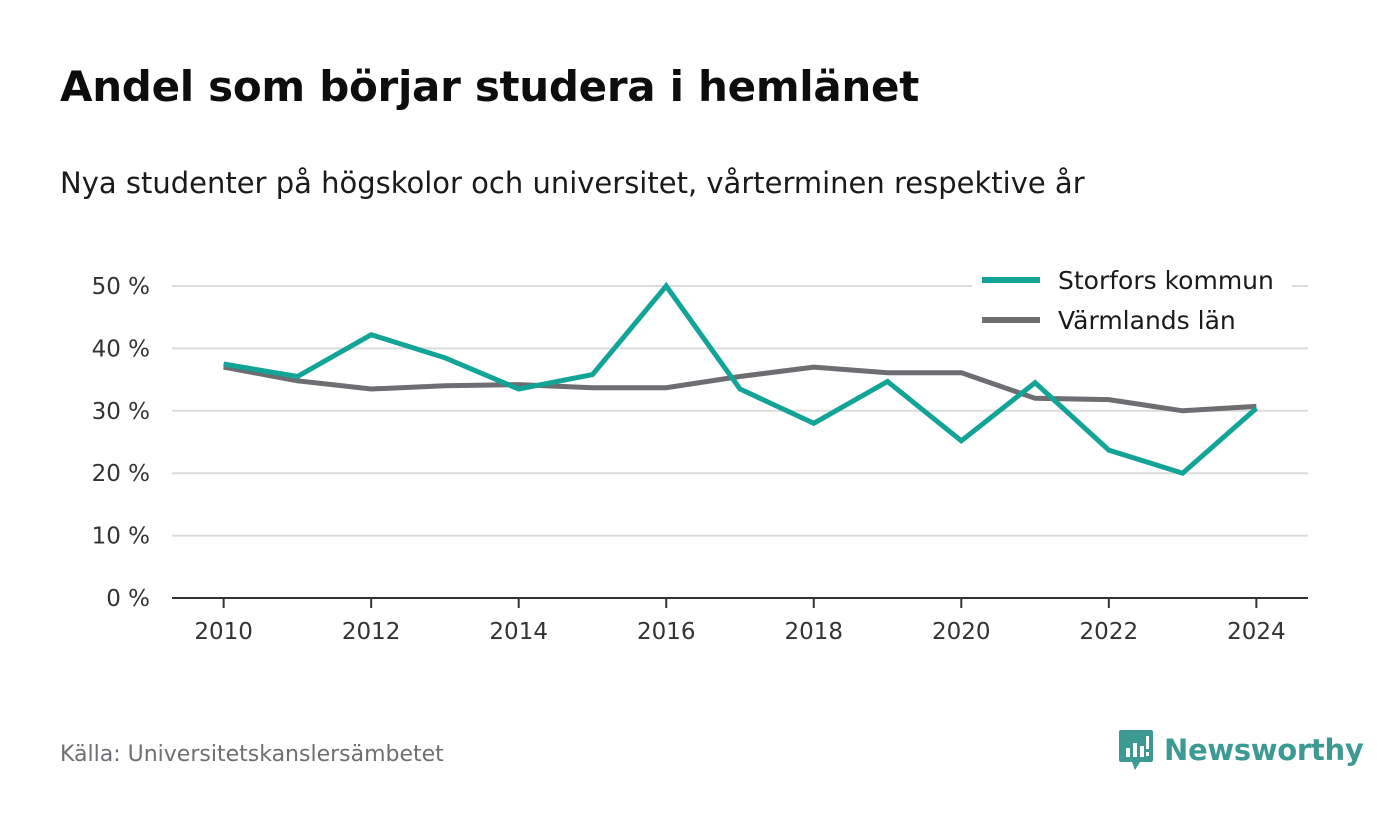 This screenshot has height=831, width=1400. I want to click on x-tick-label: 2024, so click(1256, 632).